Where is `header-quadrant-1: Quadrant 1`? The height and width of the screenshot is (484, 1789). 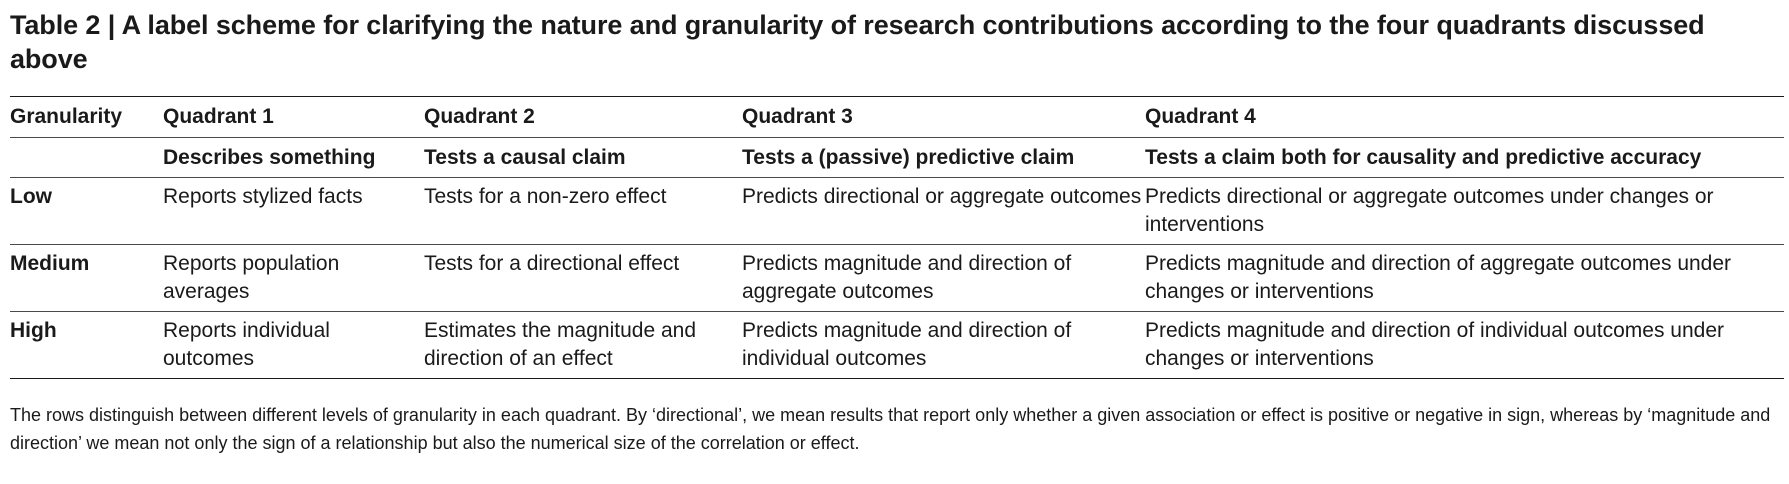
header-quadrant-1: Quadrant 1 is located at coordinates (293, 117).